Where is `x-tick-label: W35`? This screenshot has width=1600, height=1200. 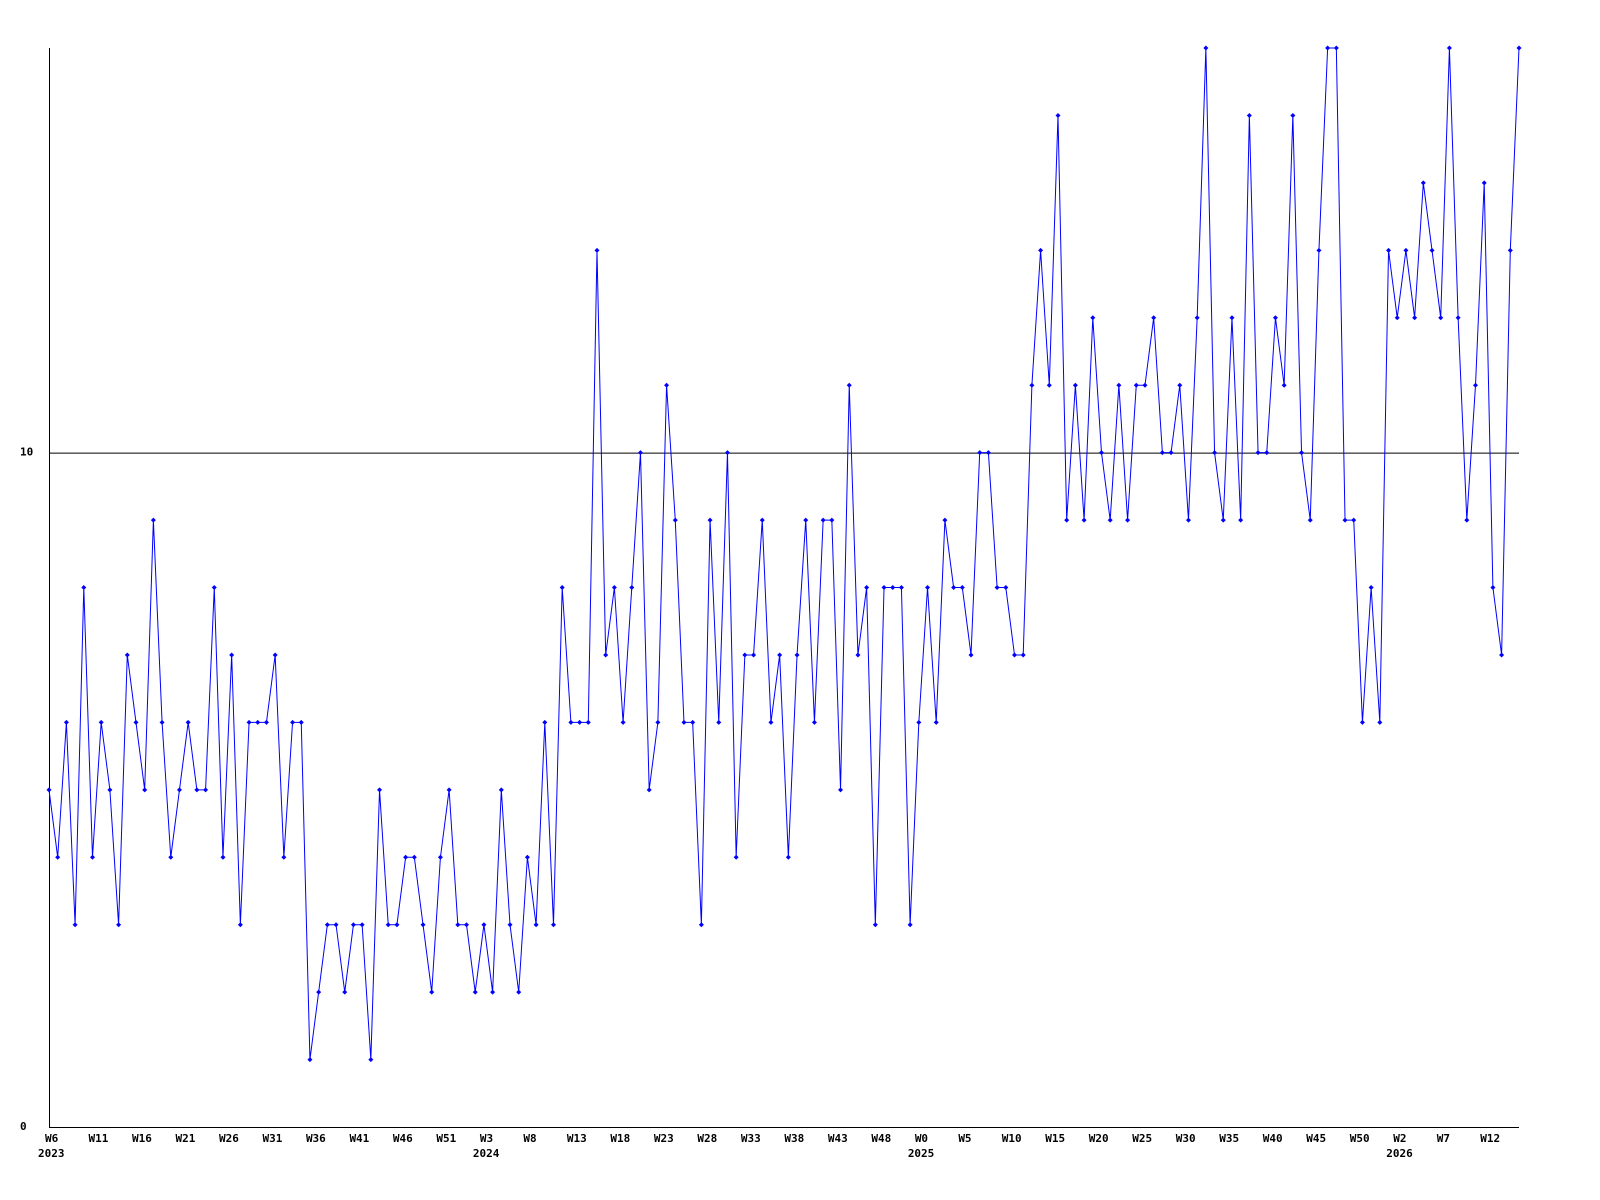
x-tick-label: W35 is located at coordinates (1229, 1138).